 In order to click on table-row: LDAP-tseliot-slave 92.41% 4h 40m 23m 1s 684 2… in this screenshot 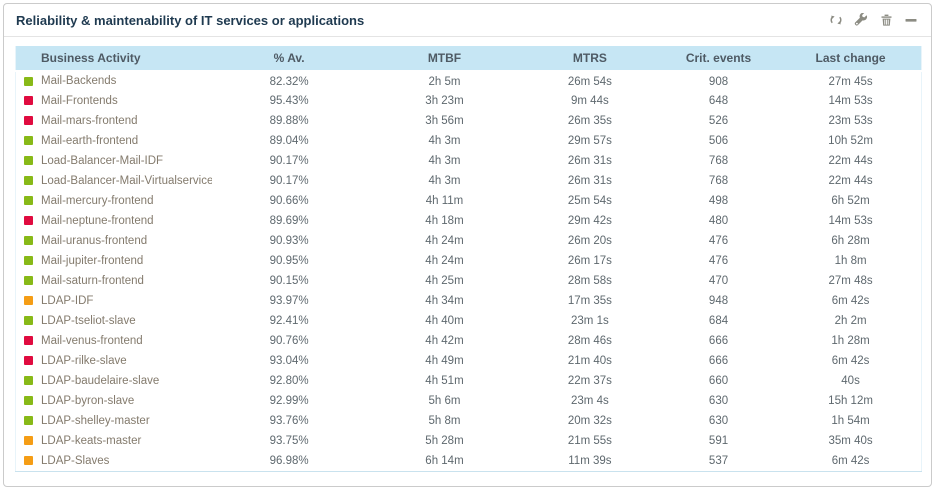, I will do `click(468, 321)`.